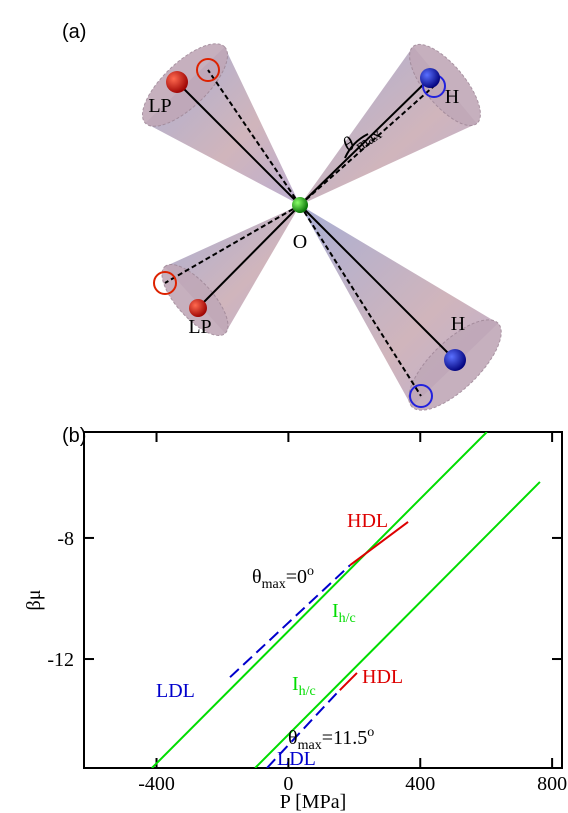 The image size is (568, 813). I want to click on x-tick-label: 0, so click(288, 784).